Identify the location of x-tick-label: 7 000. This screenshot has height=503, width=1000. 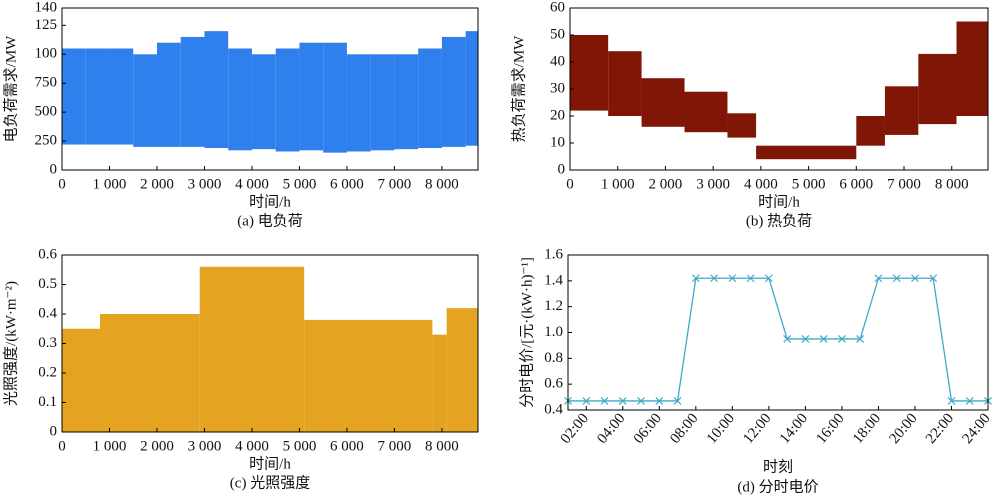
(395, 446).